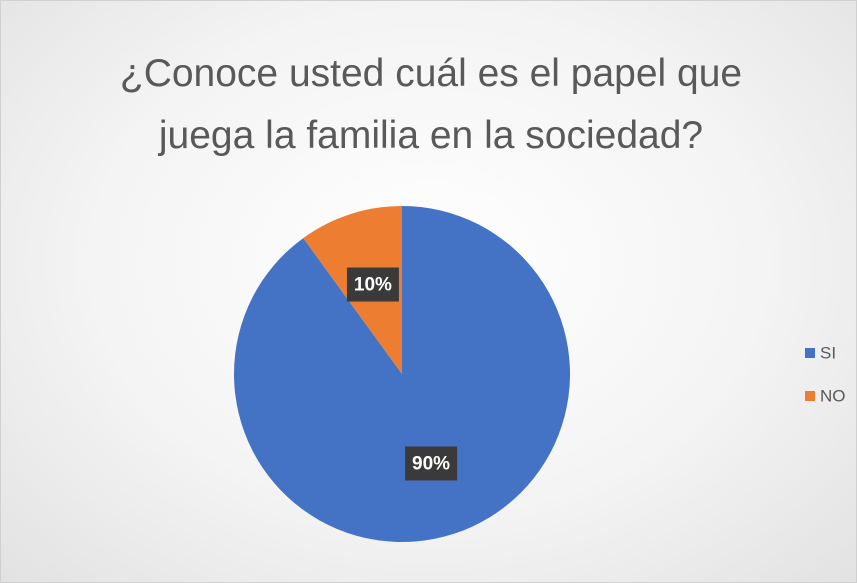 The width and height of the screenshot is (857, 583). I want to click on data-label-text: 10%, so click(373, 285).